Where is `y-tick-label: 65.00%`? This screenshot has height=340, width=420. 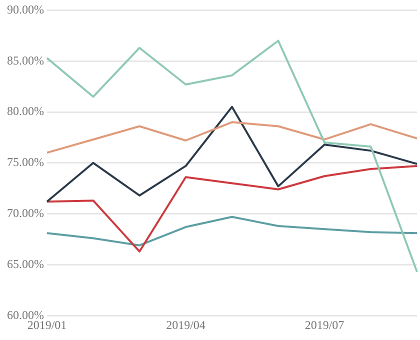 y-tick-label: 65.00% is located at coordinates (25, 263).